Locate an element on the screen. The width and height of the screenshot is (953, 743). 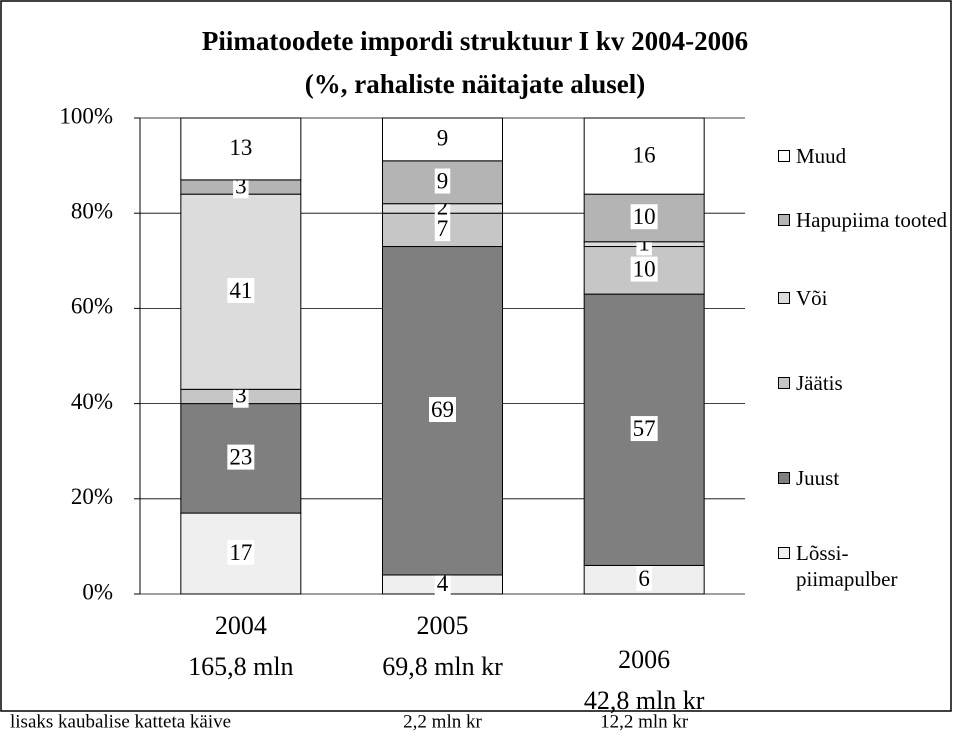
y-tick-label: 80% is located at coordinates (92, 210).